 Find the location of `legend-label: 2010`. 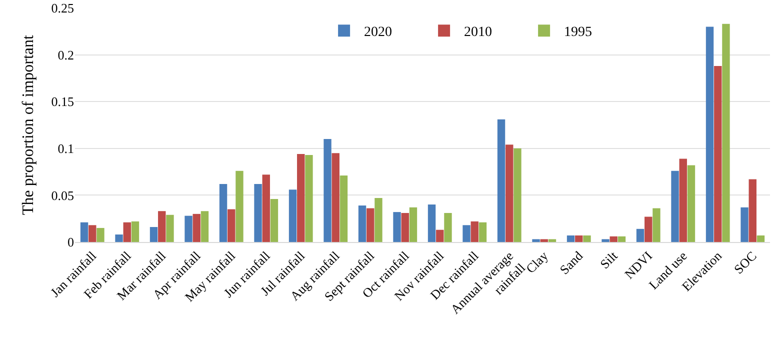

legend-label: 2010 is located at coordinates (478, 32).